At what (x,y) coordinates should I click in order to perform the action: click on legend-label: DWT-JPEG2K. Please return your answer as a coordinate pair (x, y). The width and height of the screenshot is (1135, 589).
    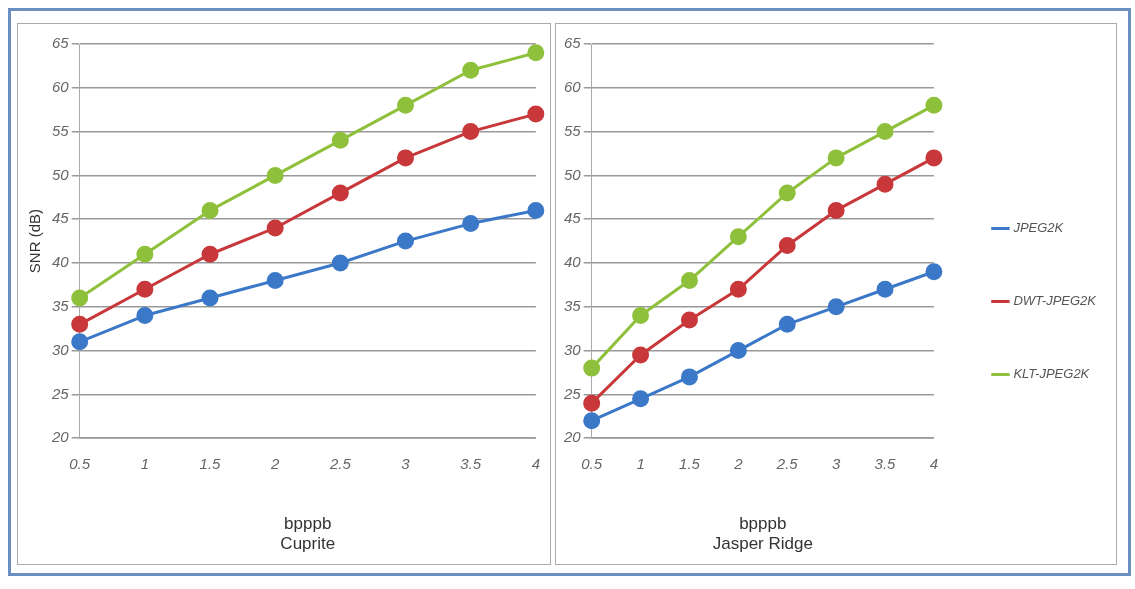
    Looking at the image, I should click on (1055, 301).